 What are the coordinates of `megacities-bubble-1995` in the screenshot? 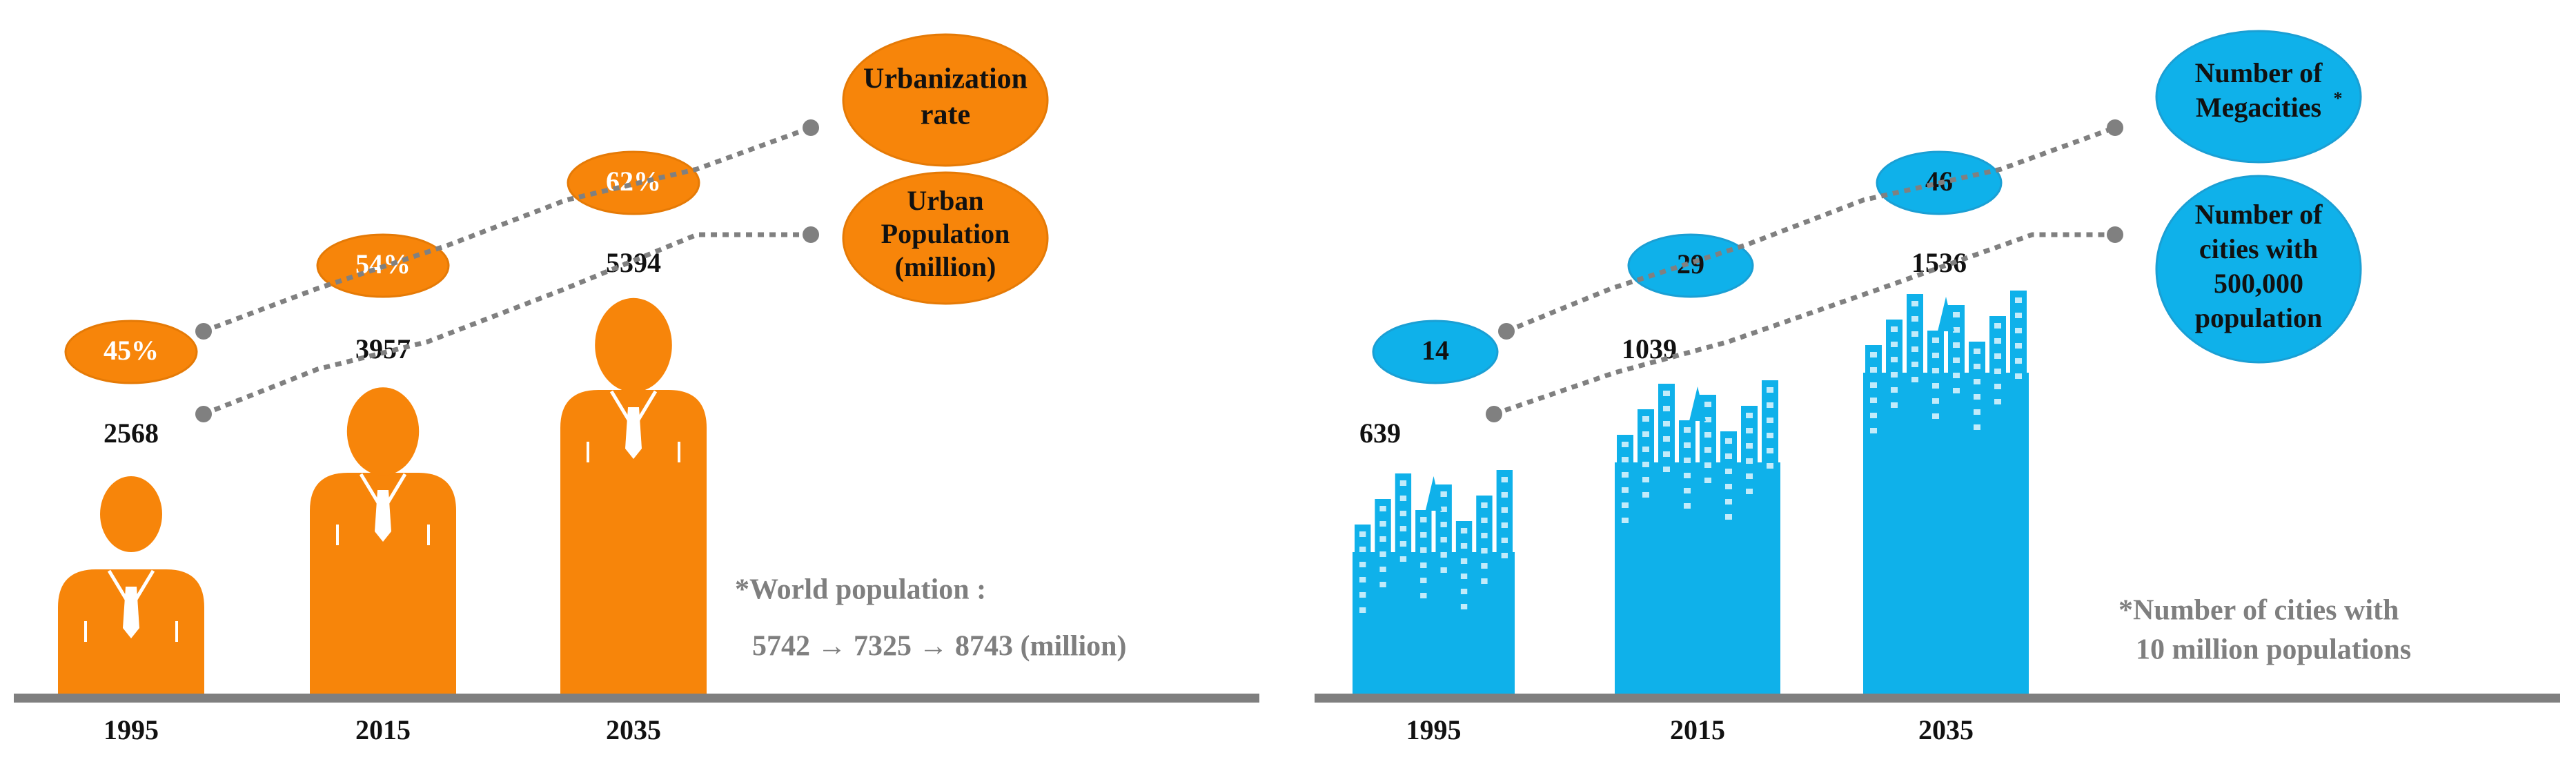 It's located at (1435, 352).